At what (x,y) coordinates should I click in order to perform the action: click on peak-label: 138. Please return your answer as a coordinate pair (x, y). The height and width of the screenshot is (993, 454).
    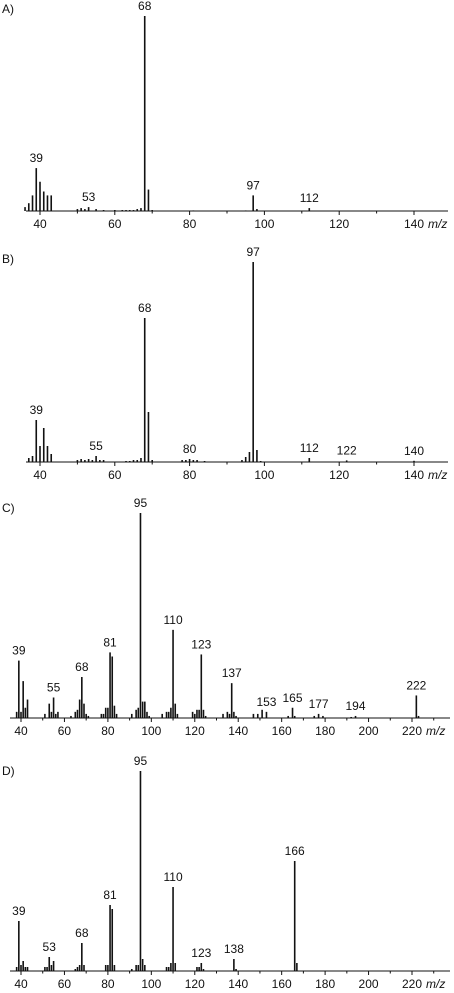
    Looking at the image, I should click on (234, 949).